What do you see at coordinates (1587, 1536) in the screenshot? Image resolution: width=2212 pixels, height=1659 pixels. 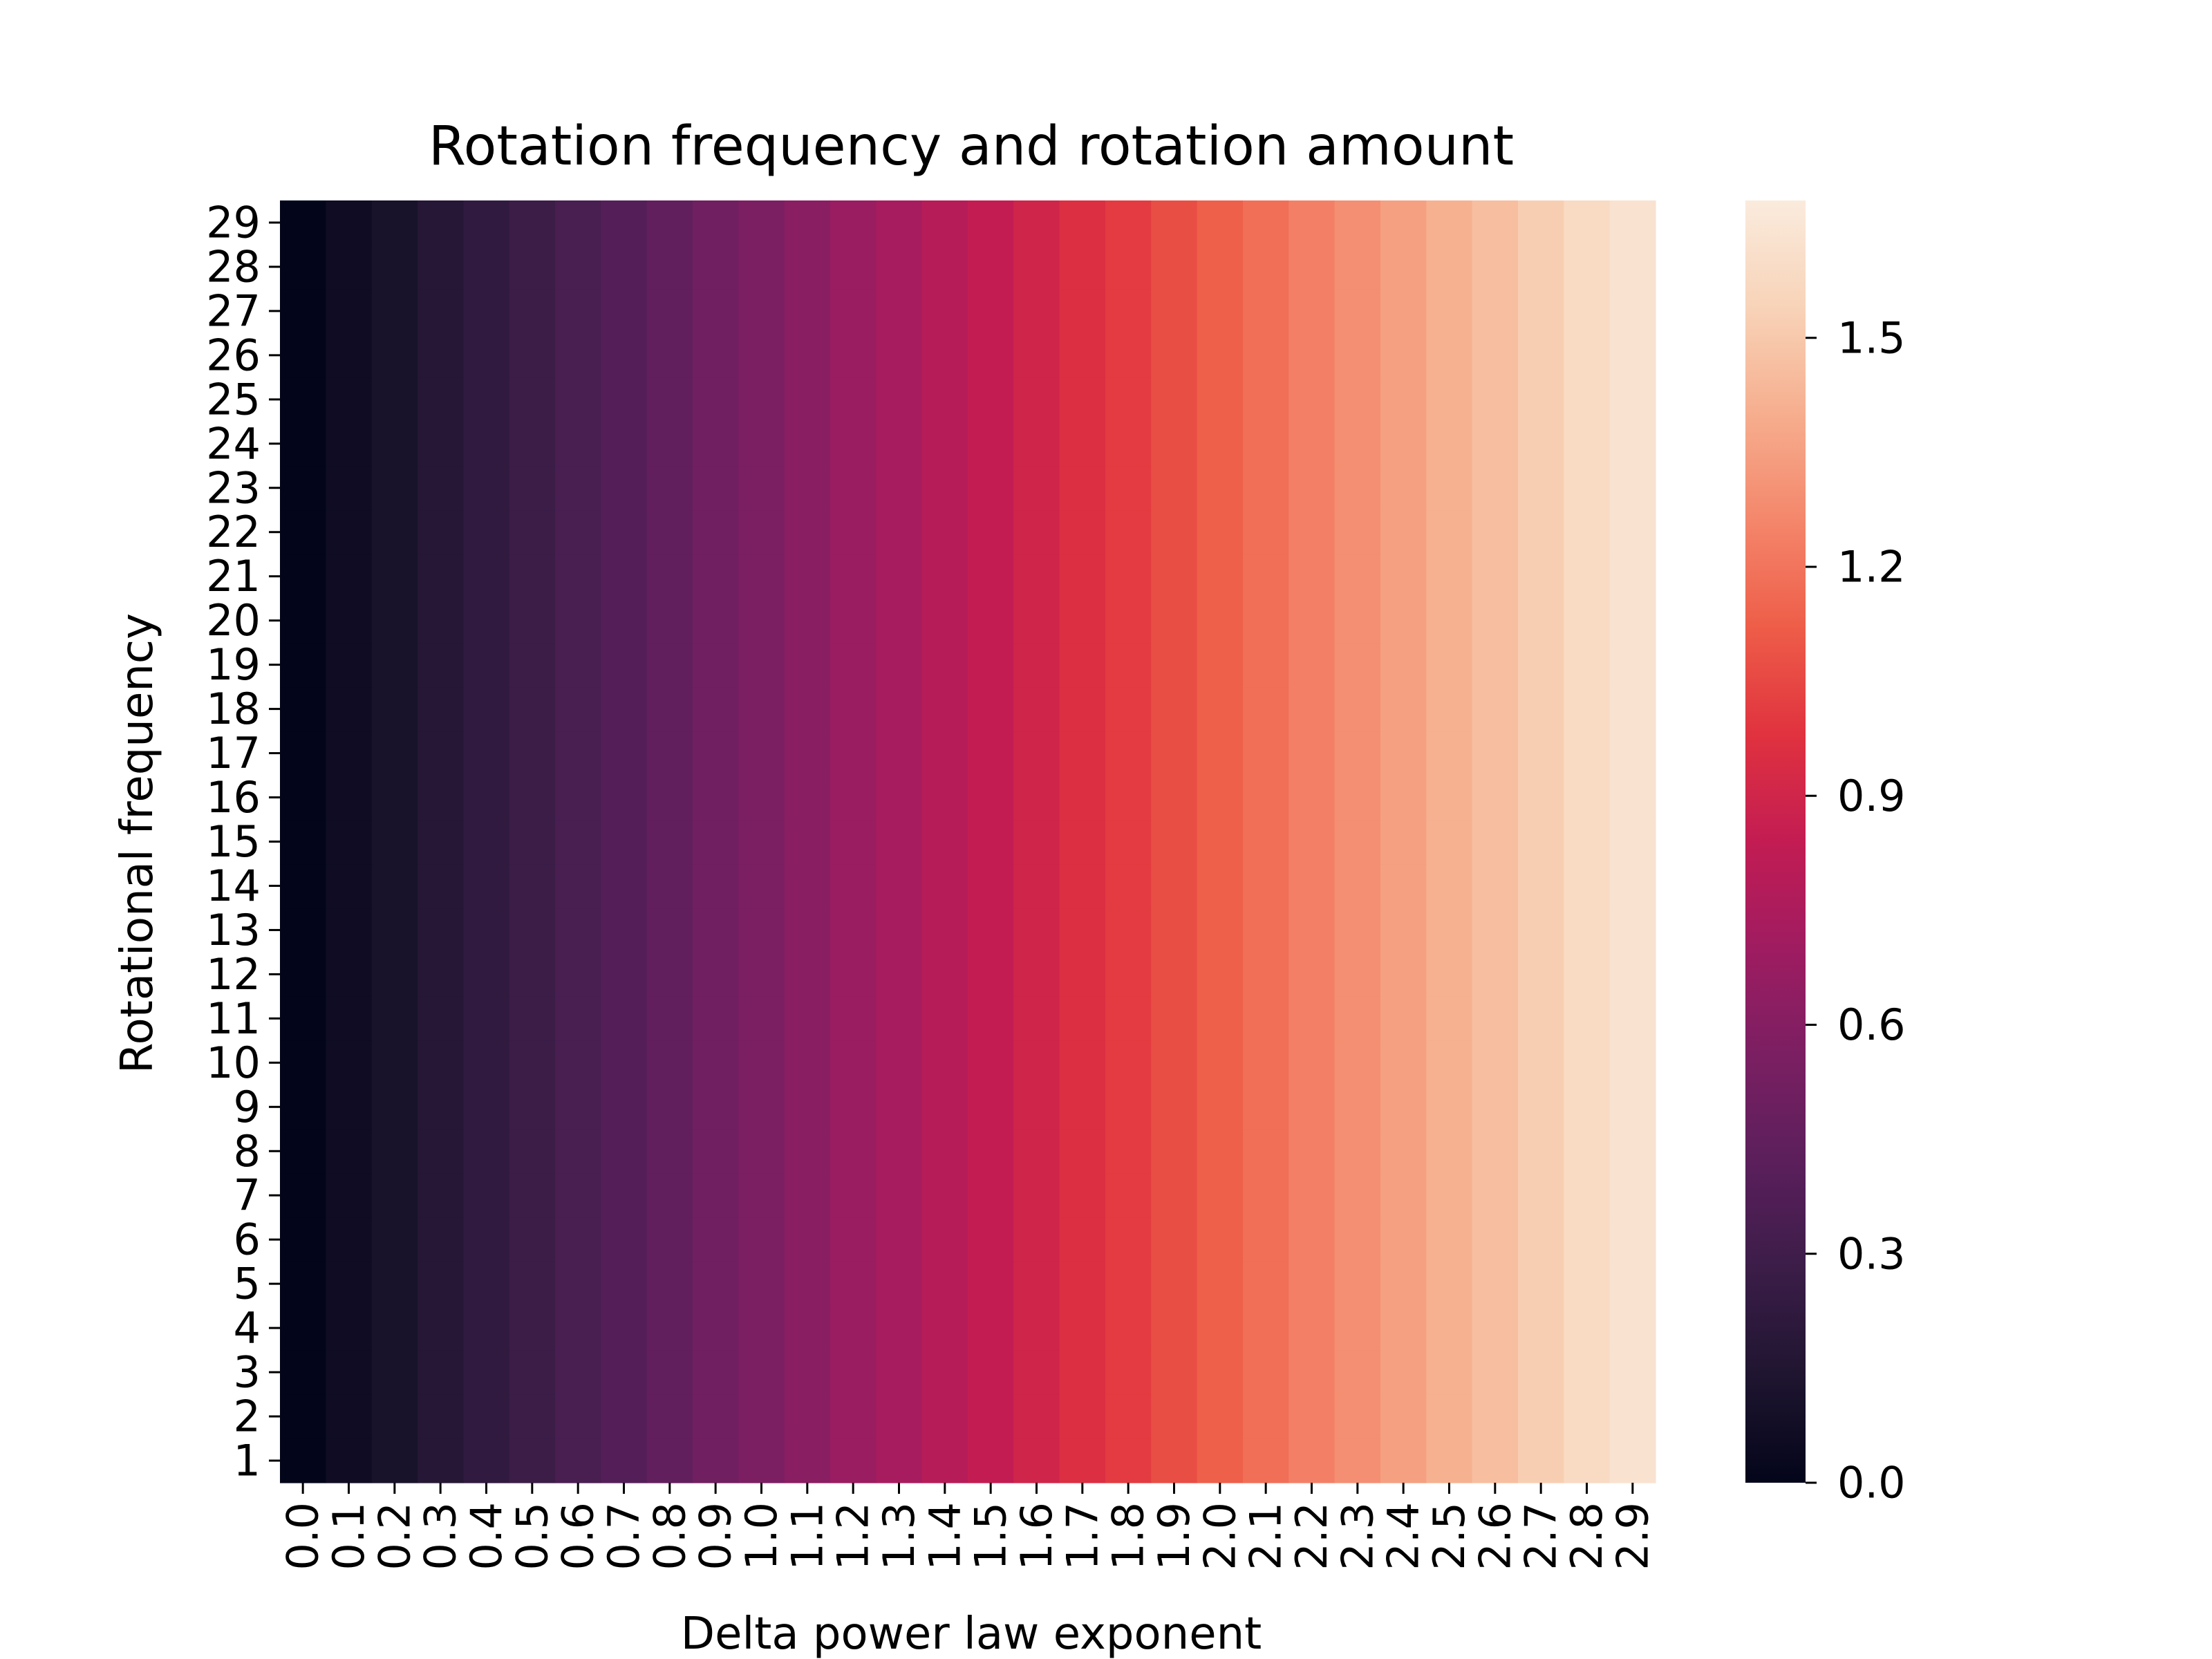 I see `x-tick-label: 2.8` at bounding box center [1587, 1536].